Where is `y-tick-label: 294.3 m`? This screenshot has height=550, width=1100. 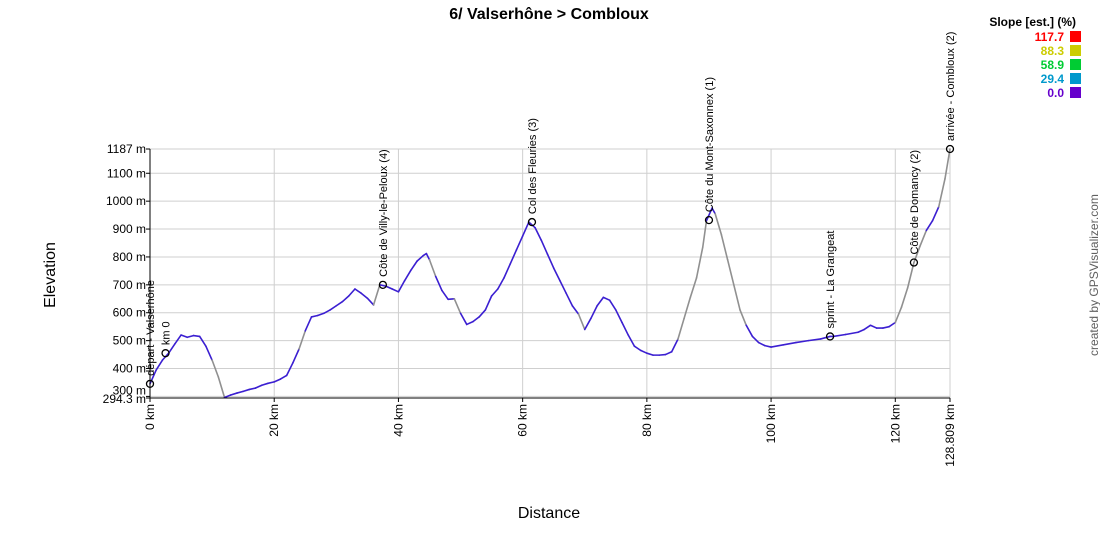
y-tick-label: 294.3 m is located at coordinates (124, 399).